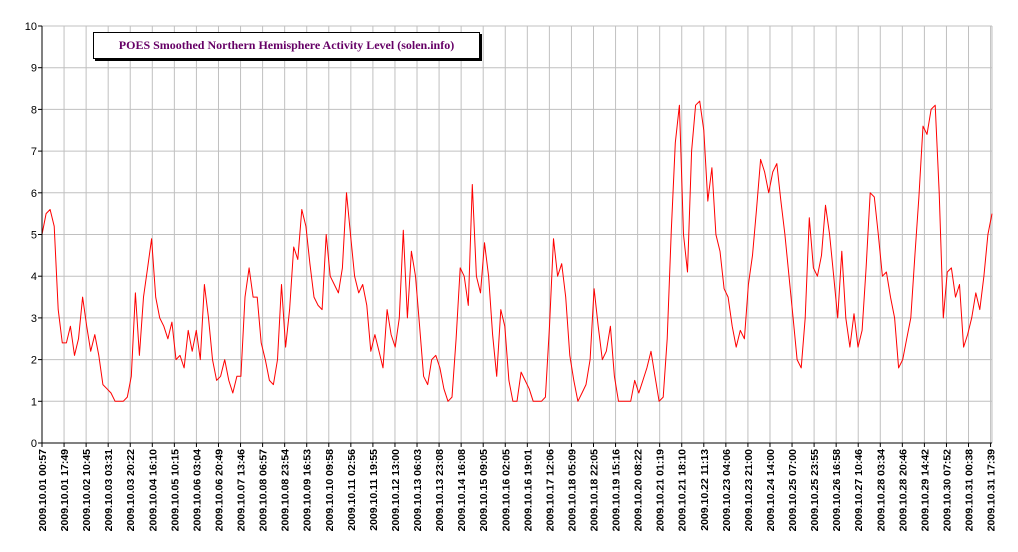  I want to click on x-tick-label: 2009.10.01 17:49, so click(65, 490).